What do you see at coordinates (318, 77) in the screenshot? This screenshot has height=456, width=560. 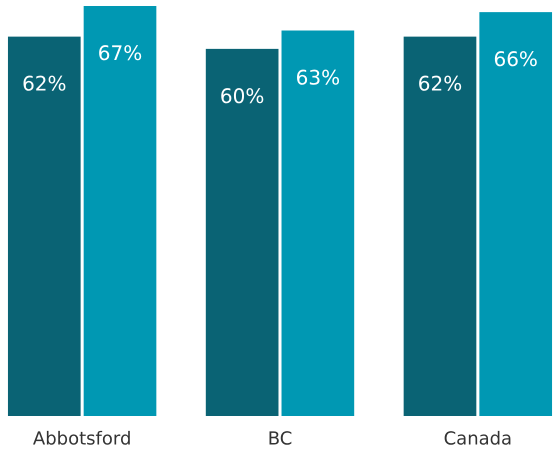 I see `data-label: 63%` at bounding box center [318, 77].